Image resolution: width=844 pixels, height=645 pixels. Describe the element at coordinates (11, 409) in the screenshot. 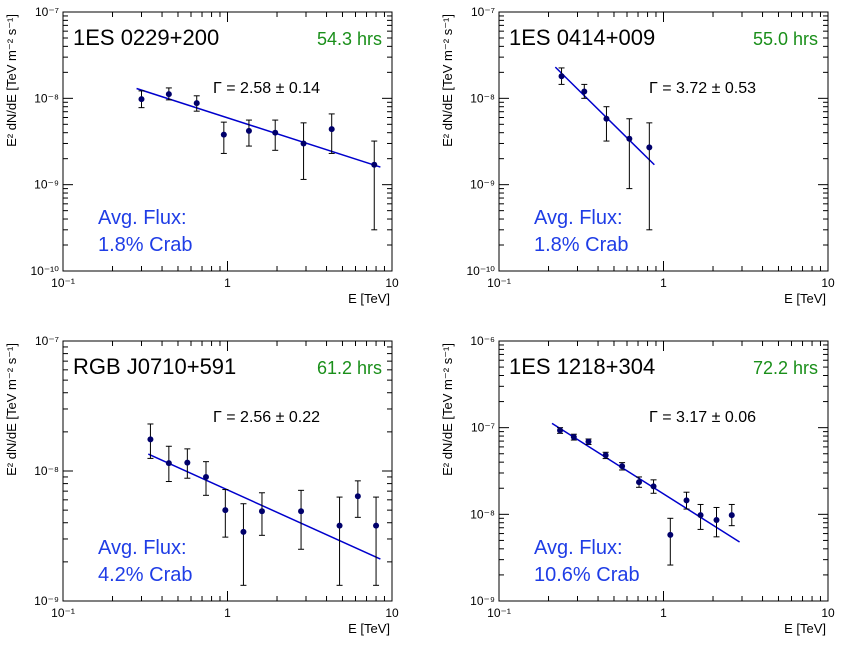

I see `chart-3-ylabel: E² dN/dE [TeV m⁻² s⁻¹]` at that location.